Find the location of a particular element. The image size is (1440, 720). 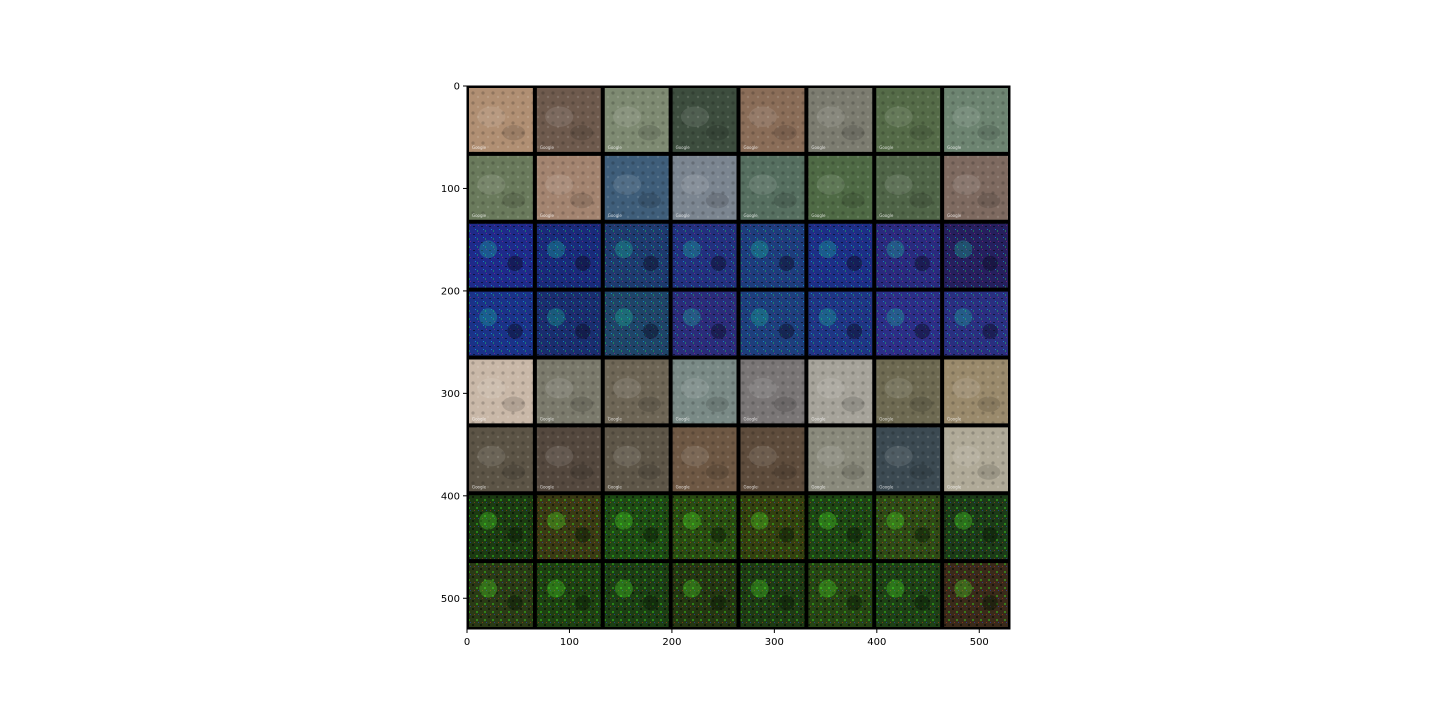

x-tick-label: 200 is located at coordinates (671, 642).